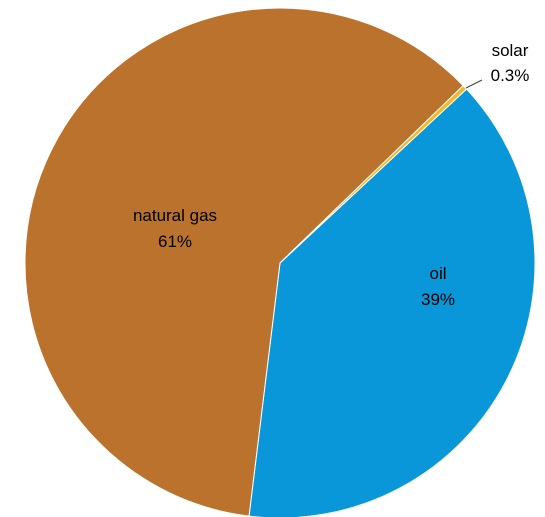 This screenshot has width=545, height=517. I want to click on label-natural-gas-value: 61%, so click(175, 241).